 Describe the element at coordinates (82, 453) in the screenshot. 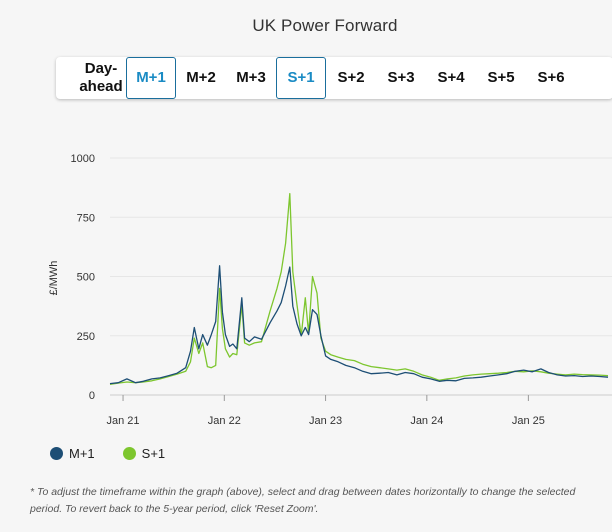

I see `legend-label-m1: M+1` at that location.